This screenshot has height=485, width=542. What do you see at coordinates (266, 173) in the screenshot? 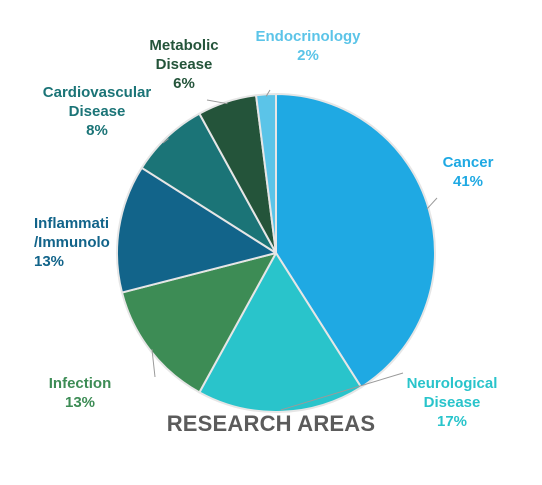
I see `pie-slice-endocrinology` at bounding box center [266, 173].